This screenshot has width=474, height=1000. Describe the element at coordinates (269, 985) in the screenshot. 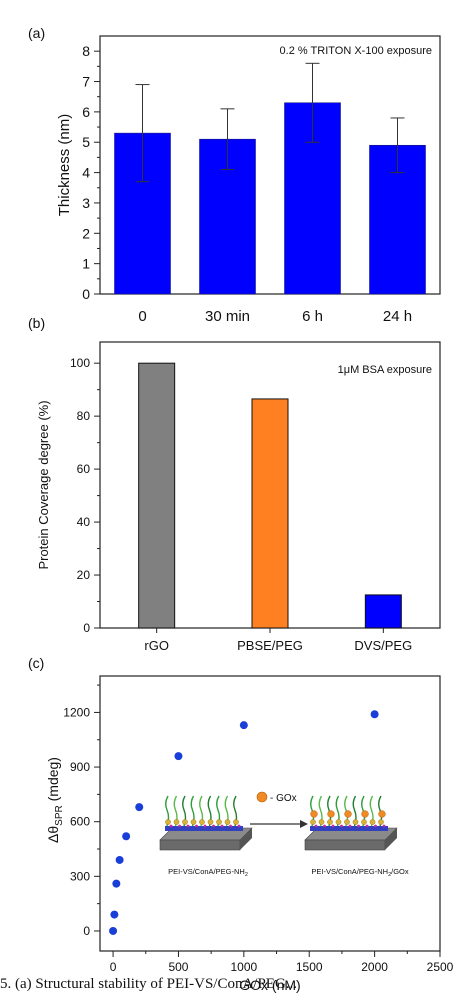

I see `panel-c-x-axis-label: GOx (nM)` at that location.